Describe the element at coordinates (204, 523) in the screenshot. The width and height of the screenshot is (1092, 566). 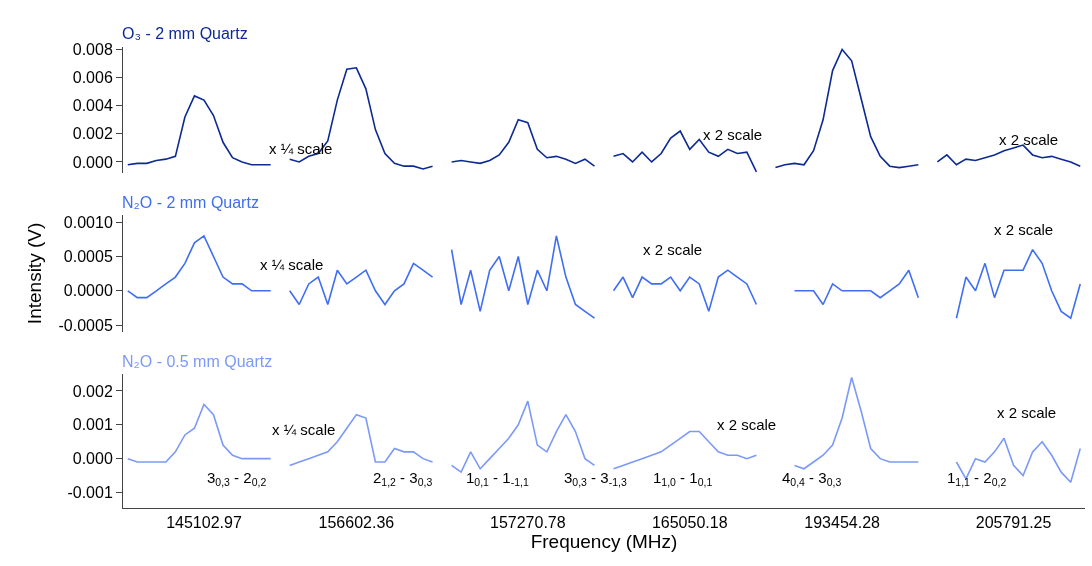
I see `x-tick-label: 145102.97` at that location.